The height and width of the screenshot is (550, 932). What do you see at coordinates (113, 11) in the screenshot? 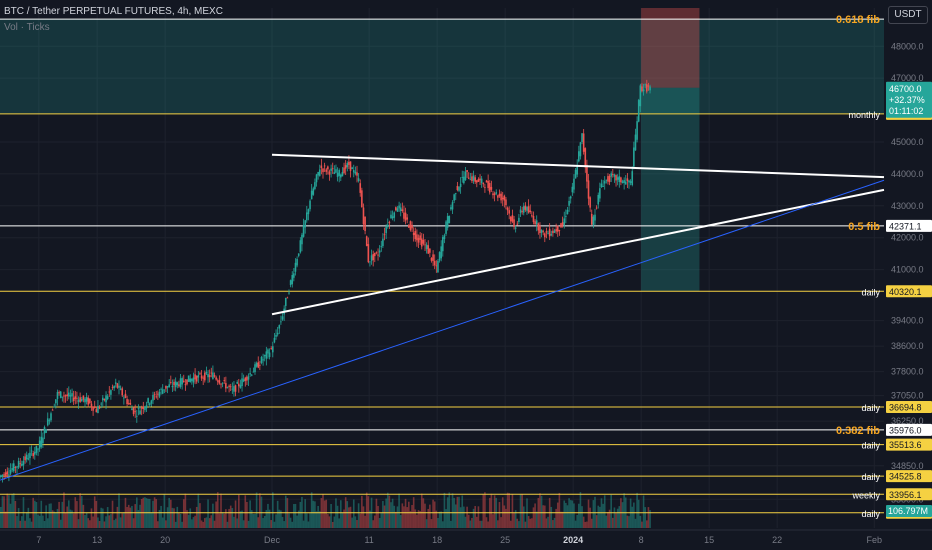
I see `symbol-title: BTC / Tether PERPETUAL FUTURES, 4h, MEXC` at bounding box center [113, 11].